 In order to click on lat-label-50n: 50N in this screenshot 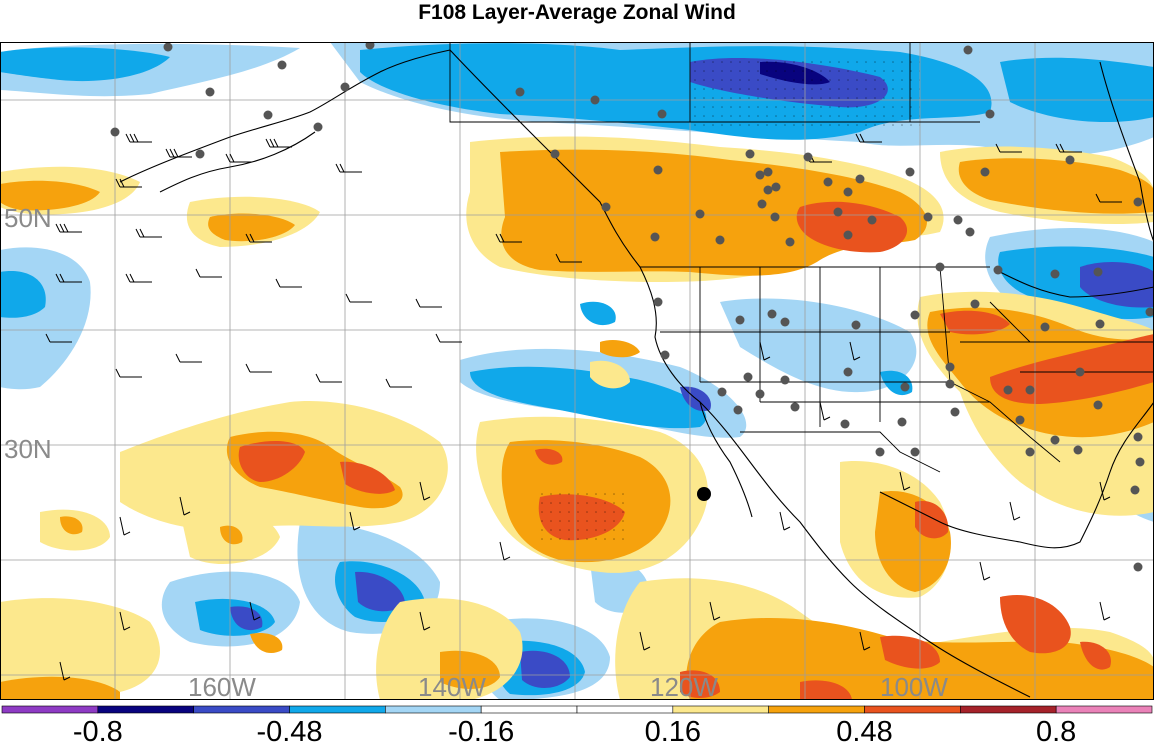, I will do `click(28, 218)`.